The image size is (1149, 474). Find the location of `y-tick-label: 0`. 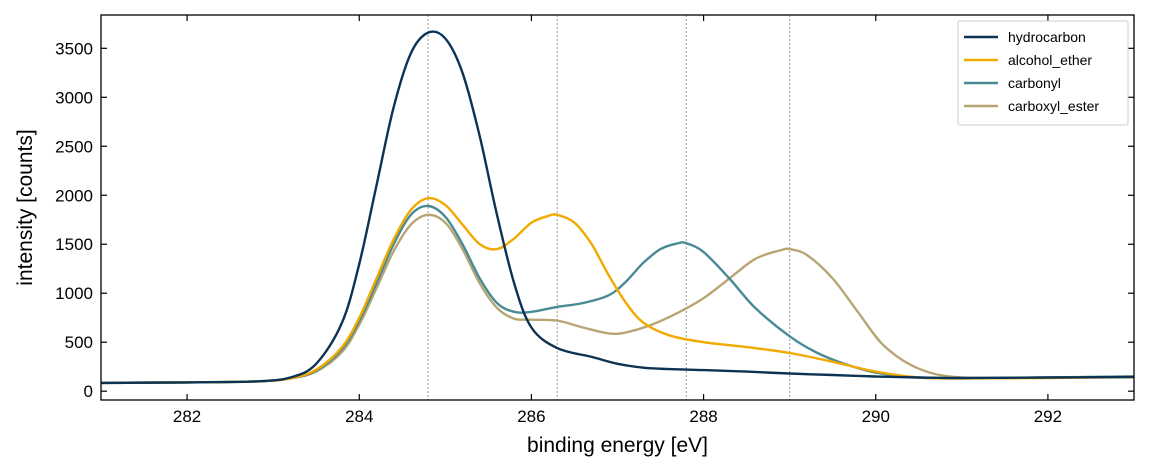

y-tick-label: 0 is located at coordinates (88, 391).